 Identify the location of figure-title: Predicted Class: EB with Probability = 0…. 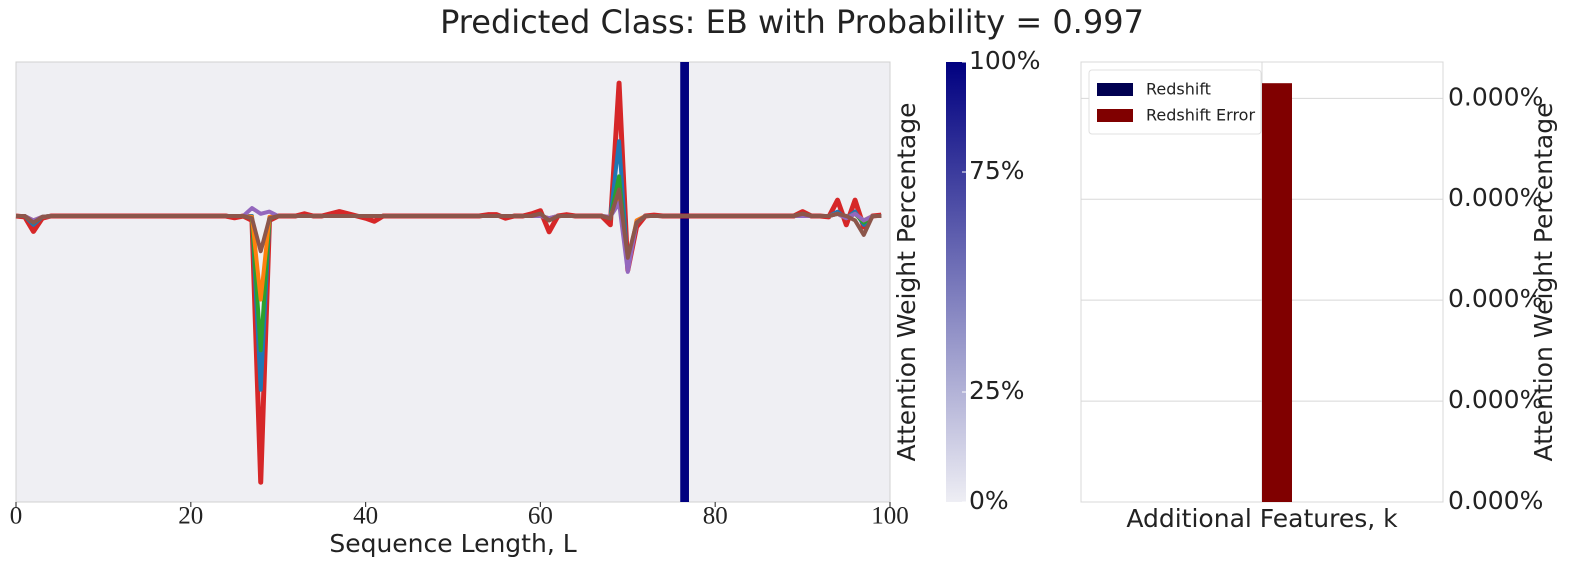
(792, 22).